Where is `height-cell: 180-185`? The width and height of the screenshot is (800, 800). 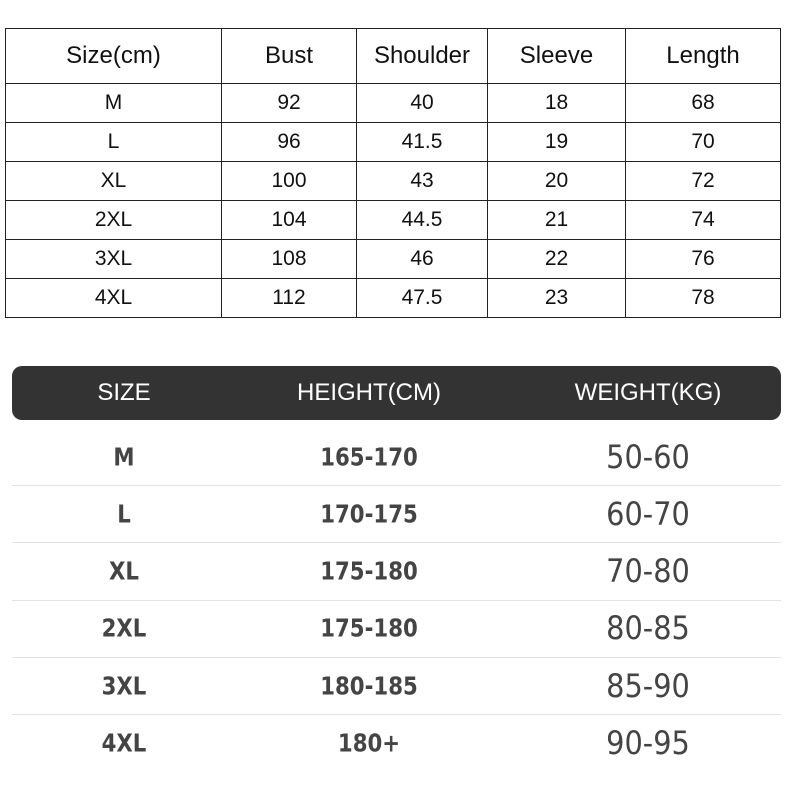
height-cell: 180-185 is located at coordinates (369, 686).